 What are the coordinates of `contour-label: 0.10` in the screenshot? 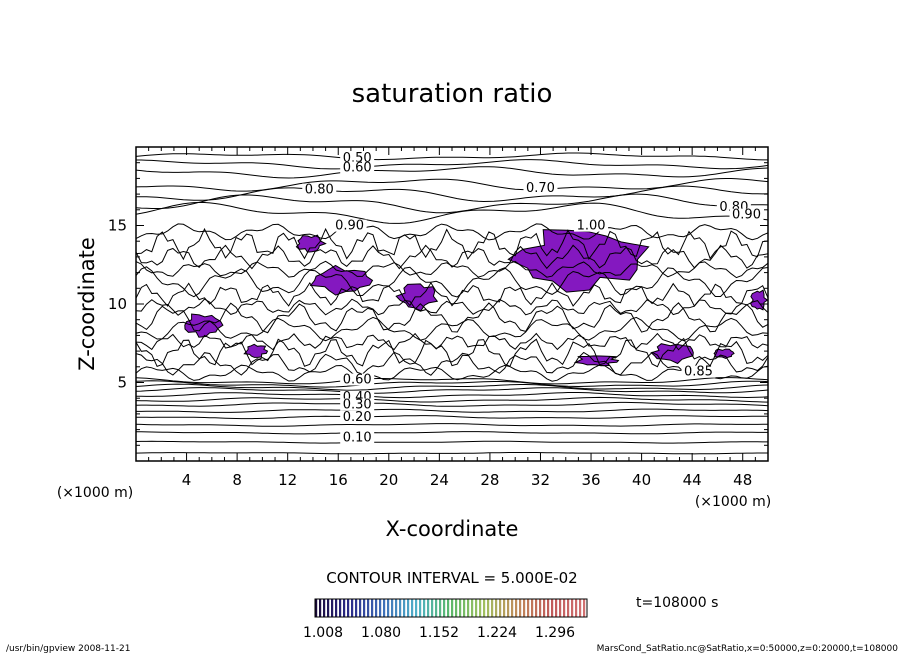 It's located at (357, 438).